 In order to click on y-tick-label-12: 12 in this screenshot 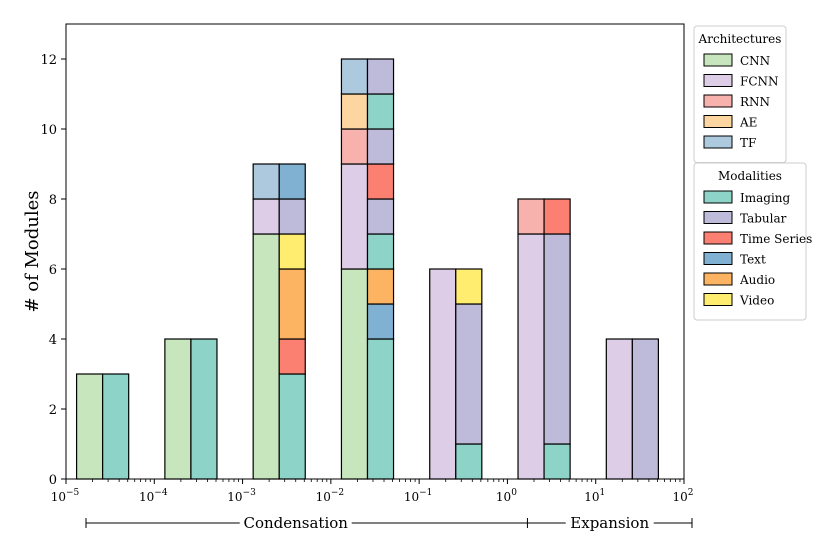, I will do `click(48, 60)`.